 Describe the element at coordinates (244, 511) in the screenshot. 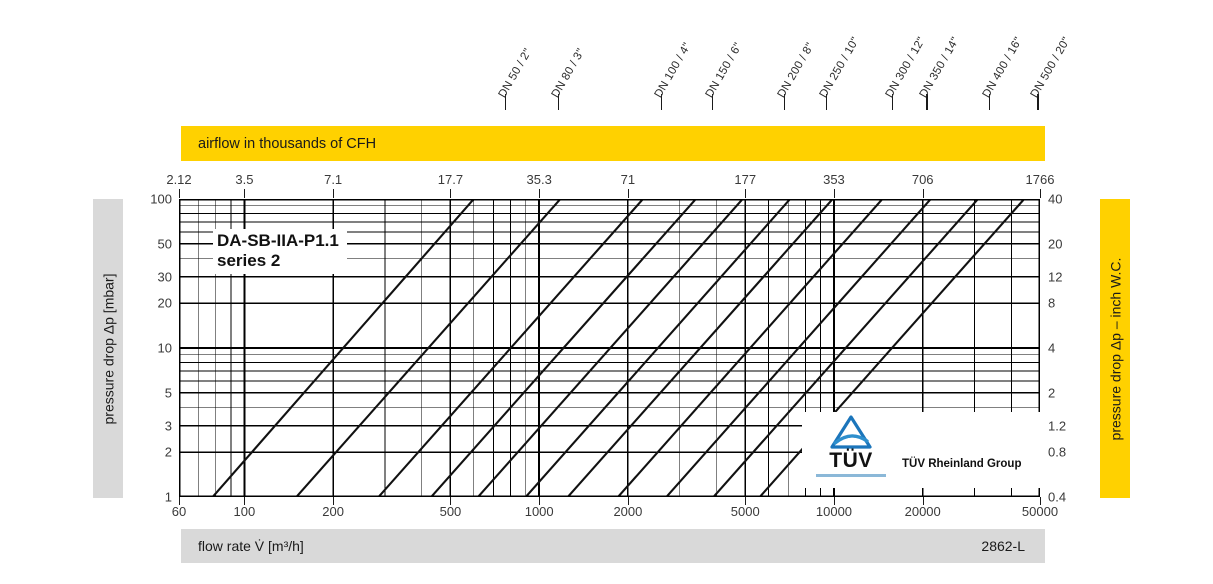

I see `bottom-axis-tick-1: 100` at that location.